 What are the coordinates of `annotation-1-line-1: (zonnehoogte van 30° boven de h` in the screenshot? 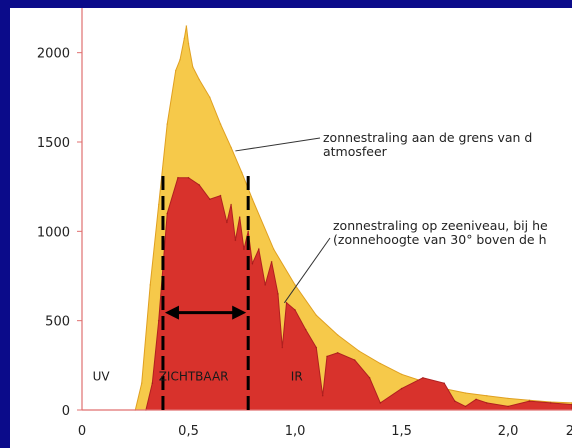 It's located at (440, 239).